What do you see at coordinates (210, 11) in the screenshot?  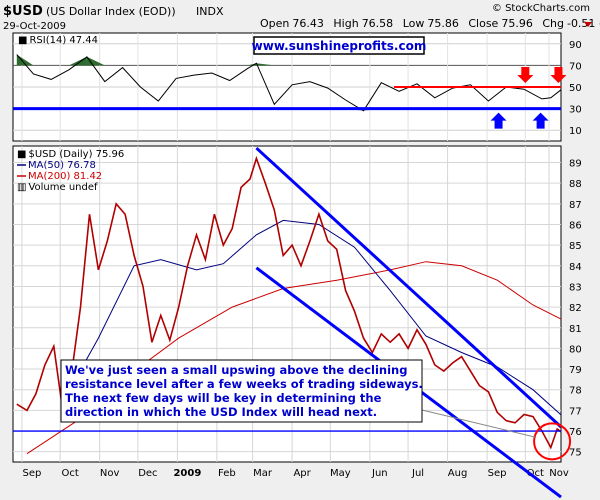 I see `chart-exchange: INDX` at bounding box center [210, 11].